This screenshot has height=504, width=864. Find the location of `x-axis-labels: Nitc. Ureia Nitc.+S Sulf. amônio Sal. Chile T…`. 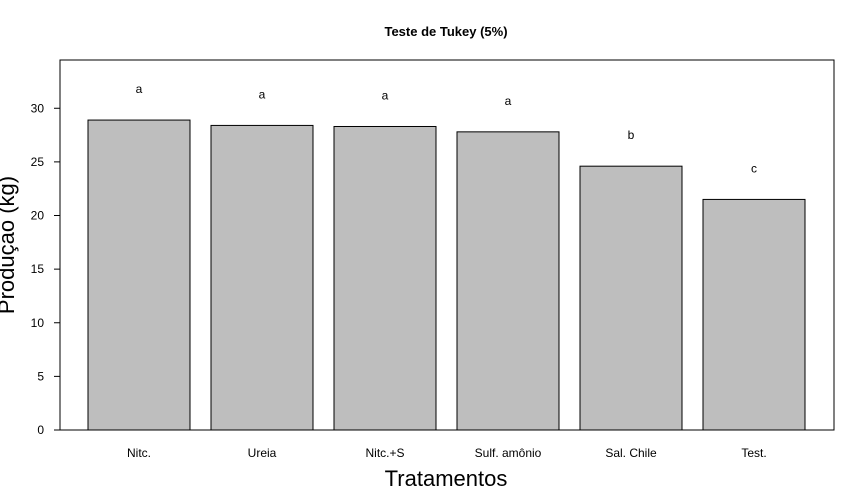

x-axis-labels: Nitc. Ureia Nitc.+S Sulf. amônio Sal. Chile T… is located at coordinates (447, 453).